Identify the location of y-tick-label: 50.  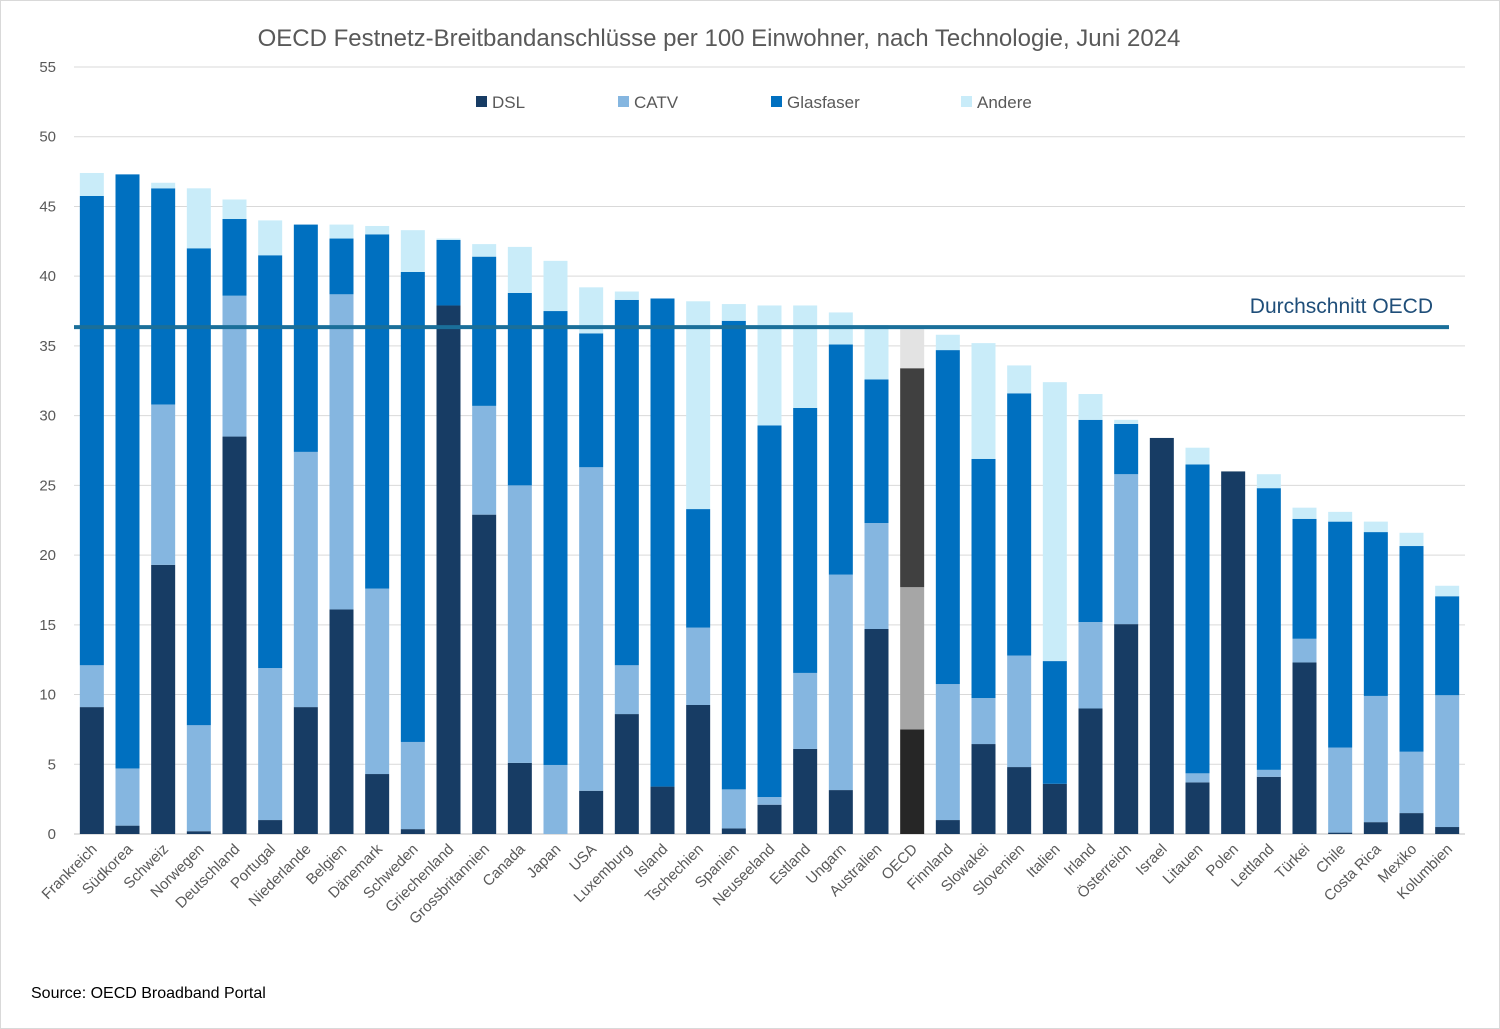
(47, 137).